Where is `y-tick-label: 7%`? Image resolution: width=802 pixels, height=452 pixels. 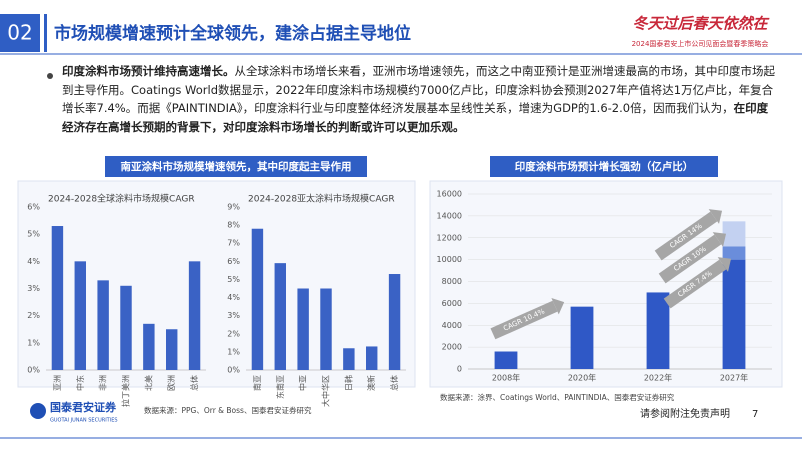 y-tick-label: 7% is located at coordinates (233, 243).